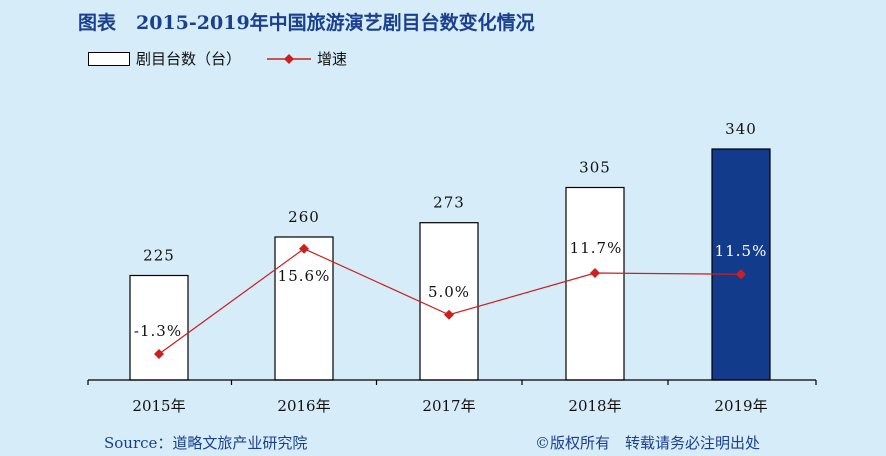 Image resolution: width=886 pixels, height=456 pixels. Describe the element at coordinates (303, 406) in the screenshot. I see `x-tick-label: 2016年` at that location.